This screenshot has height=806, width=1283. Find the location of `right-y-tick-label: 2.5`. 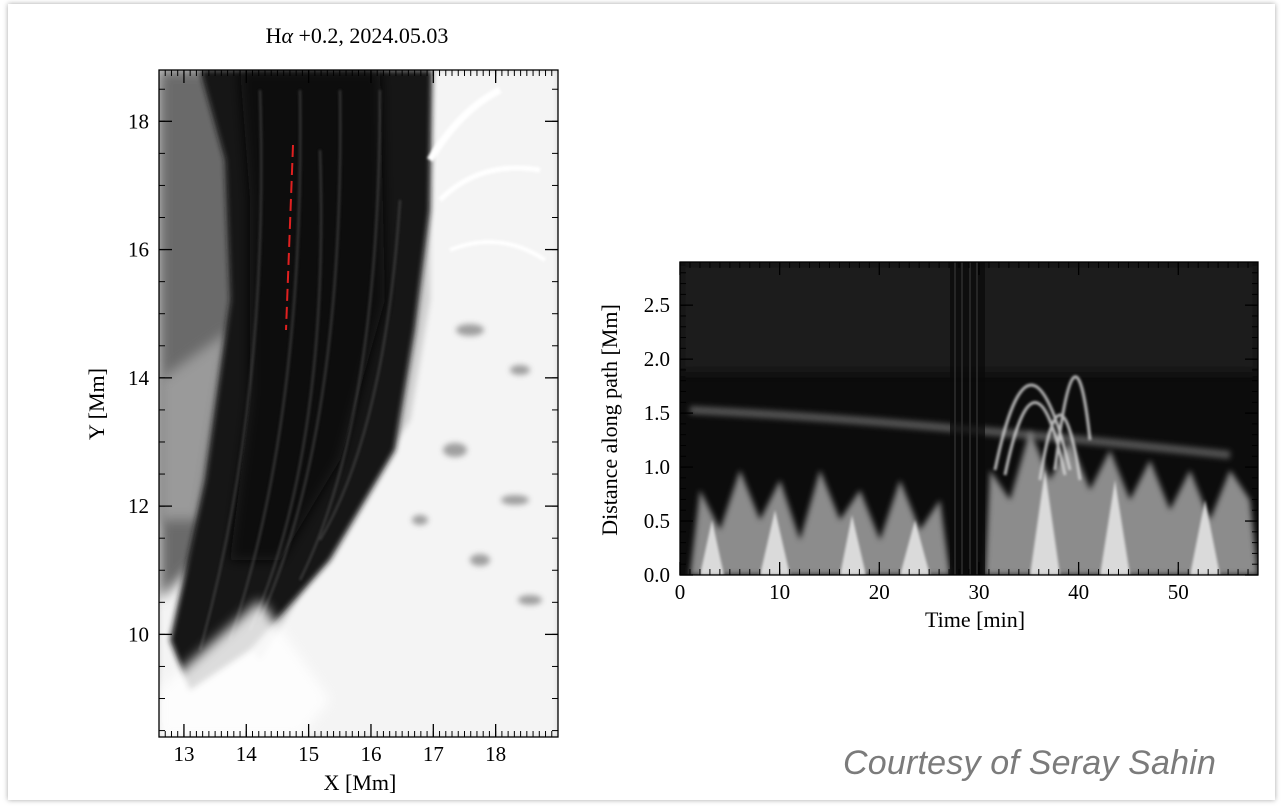

right-y-tick-label: 2.5 is located at coordinates (657, 305).